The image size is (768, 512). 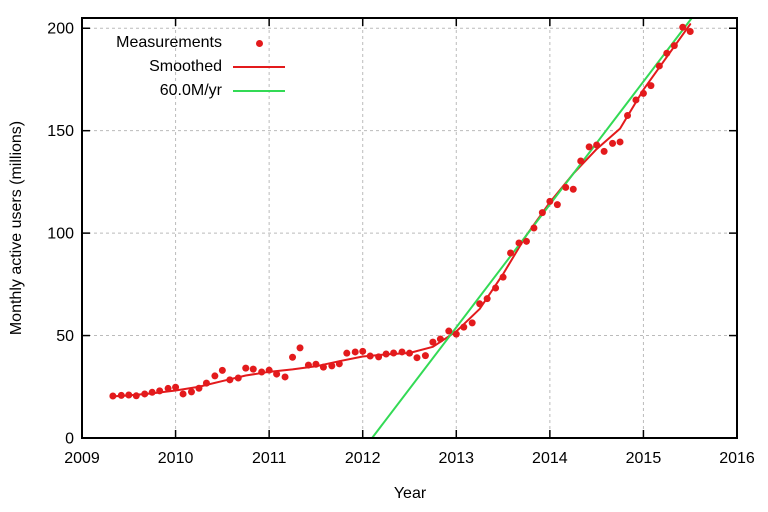 What do you see at coordinates (190, 90) in the screenshot?
I see `legend-label-rate: 60.0M/yr` at bounding box center [190, 90].